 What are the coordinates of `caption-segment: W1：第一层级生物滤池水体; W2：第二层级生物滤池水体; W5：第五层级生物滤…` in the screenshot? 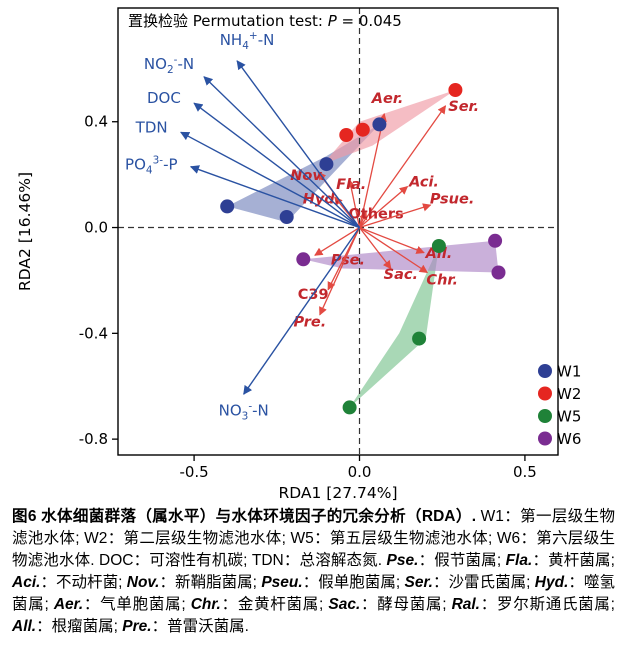 It's located at (313, 538).